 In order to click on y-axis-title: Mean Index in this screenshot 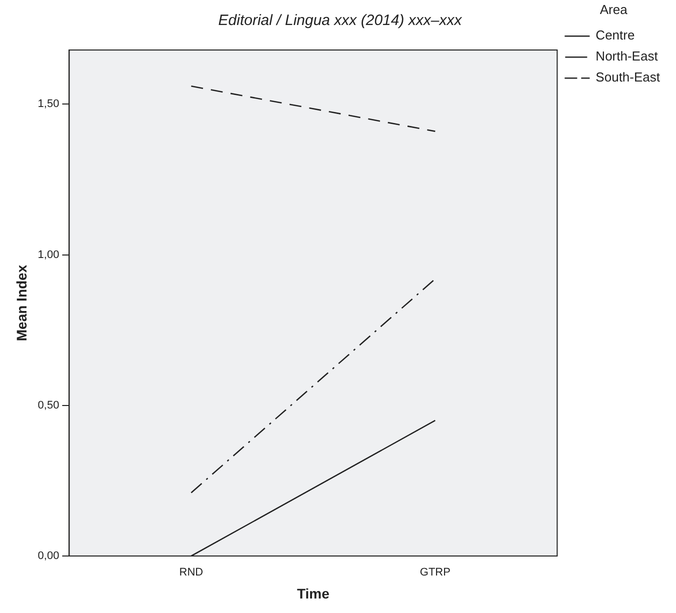, I will do `click(21, 303)`.